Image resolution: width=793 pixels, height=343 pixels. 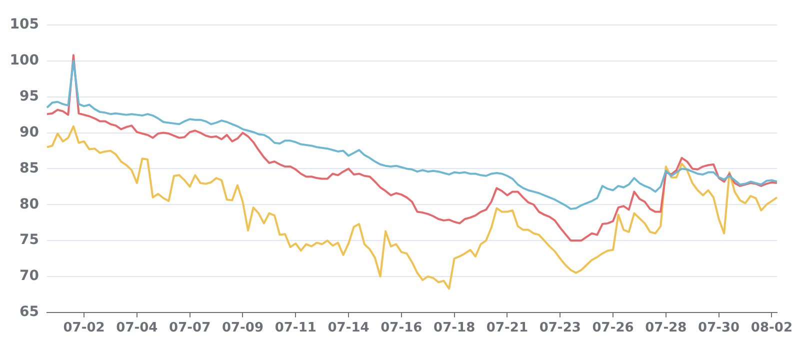 What do you see at coordinates (401, 328) in the screenshot?
I see `x-tick-label: 07-16` at bounding box center [401, 328].